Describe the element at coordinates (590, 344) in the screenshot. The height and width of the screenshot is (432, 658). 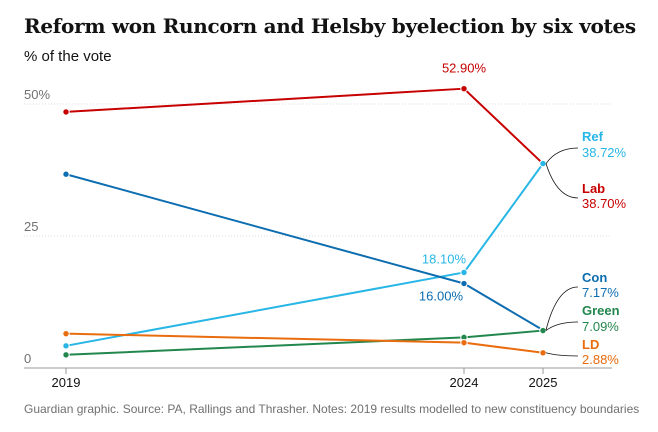
I see `series-label-ld: LD` at that location.